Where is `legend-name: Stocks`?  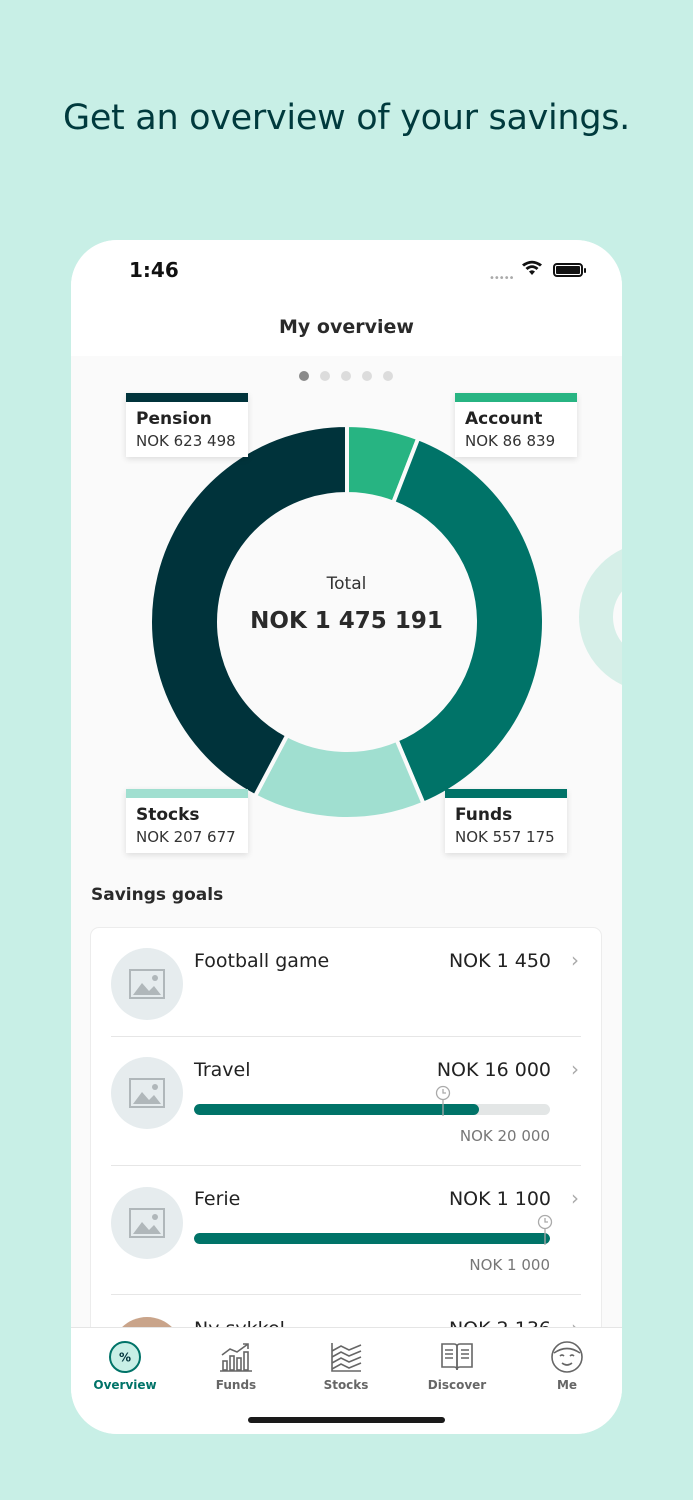
legend-name: Stocks is located at coordinates (168, 815).